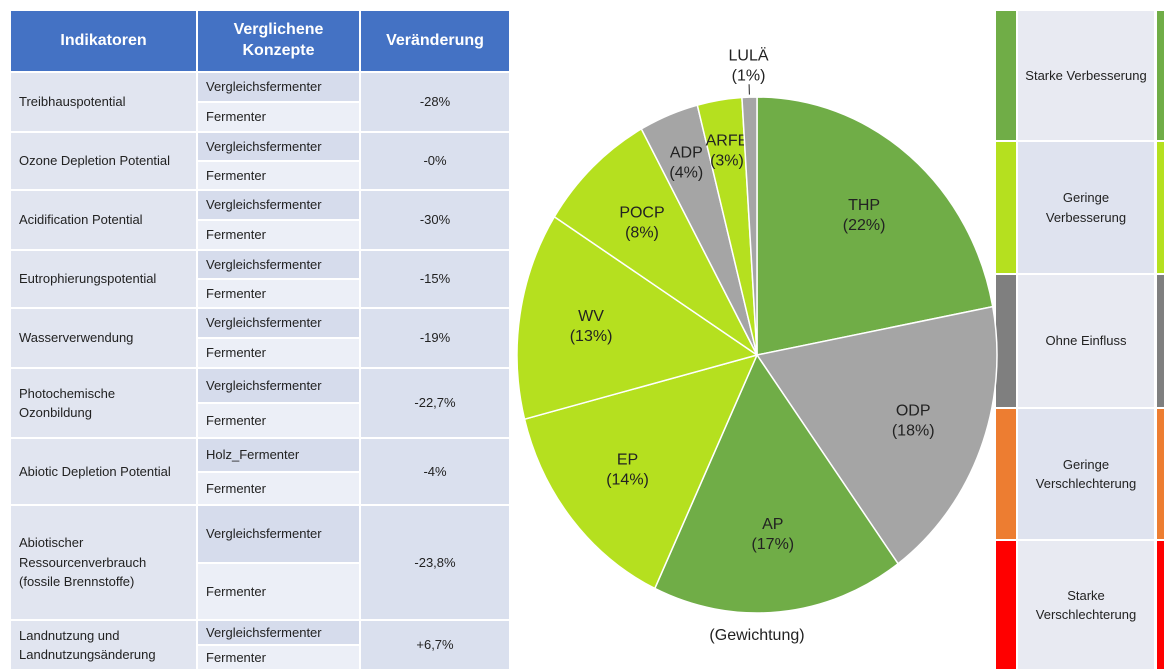 The height and width of the screenshot is (670, 1164). What do you see at coordinates (913, 411) in the screenshot?
I see `slice-label: ODP` at bounding box center [913, 411].